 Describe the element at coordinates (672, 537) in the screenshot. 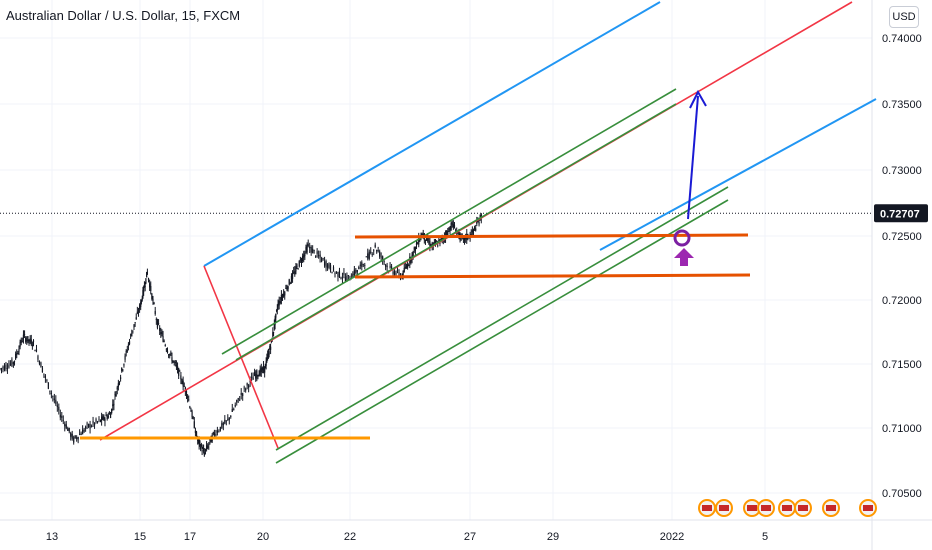

I see `x-tick-label: 2022` at that location.